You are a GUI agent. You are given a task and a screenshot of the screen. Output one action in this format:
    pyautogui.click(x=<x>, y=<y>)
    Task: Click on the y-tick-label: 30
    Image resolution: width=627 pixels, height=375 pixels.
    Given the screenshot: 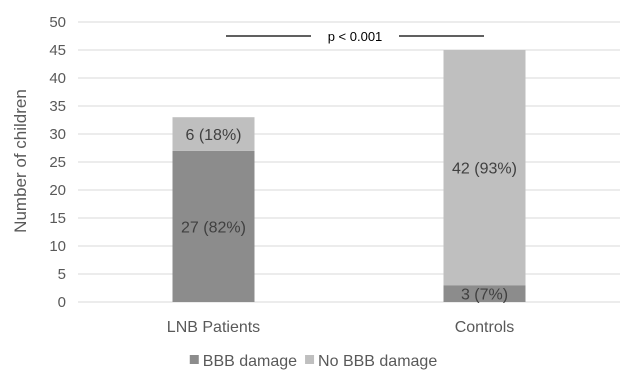 What is the action you would take?
    pyautogui.click(x=57, y=134)
    